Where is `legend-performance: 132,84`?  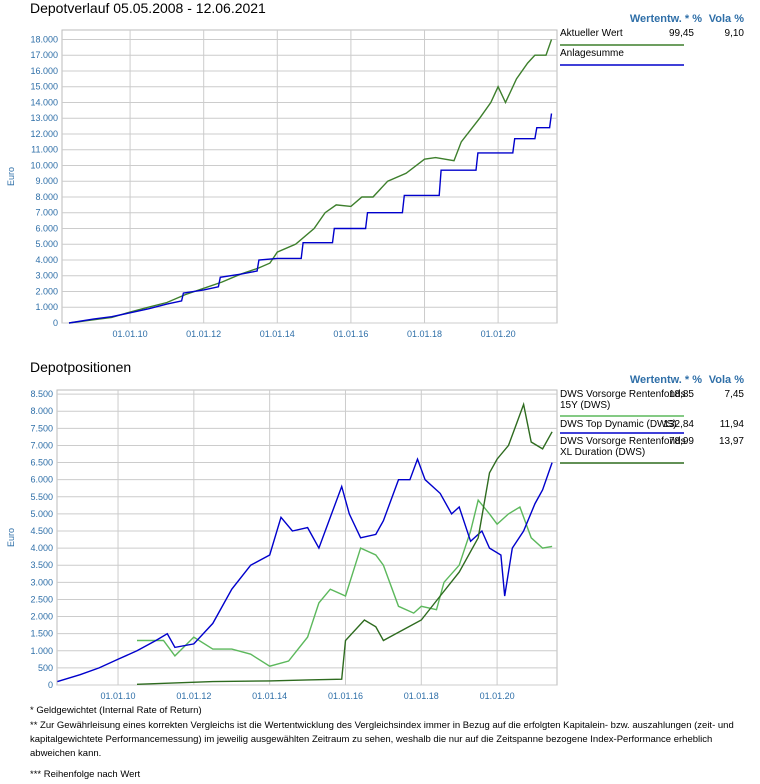 legend-performance: 132,84 is located at coordinates (678, 424).